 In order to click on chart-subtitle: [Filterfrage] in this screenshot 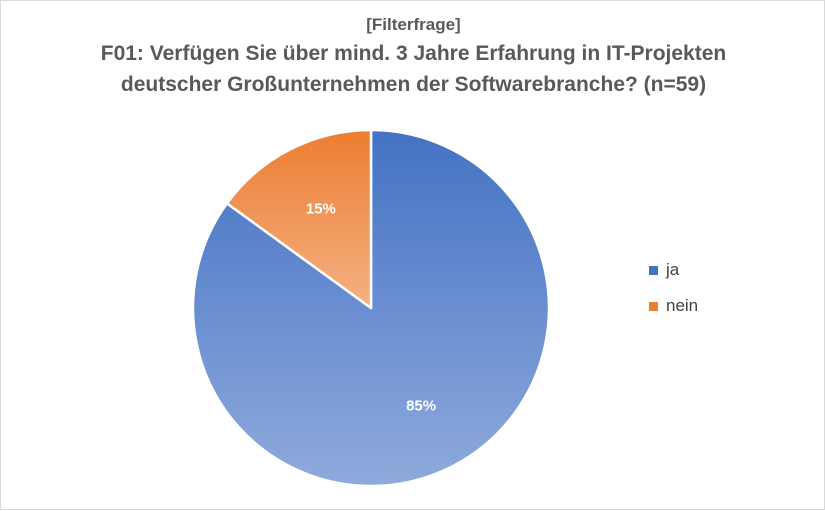, I will do `click(413, 24)`.